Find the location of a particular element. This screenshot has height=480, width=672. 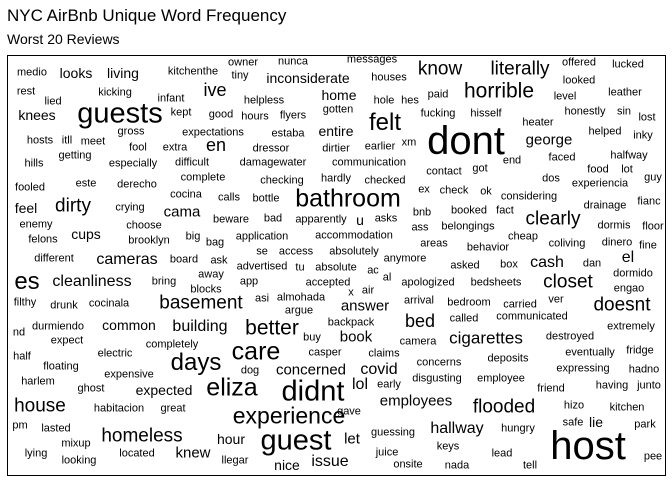

word-hes: hes is located at coordinates (410, 100).